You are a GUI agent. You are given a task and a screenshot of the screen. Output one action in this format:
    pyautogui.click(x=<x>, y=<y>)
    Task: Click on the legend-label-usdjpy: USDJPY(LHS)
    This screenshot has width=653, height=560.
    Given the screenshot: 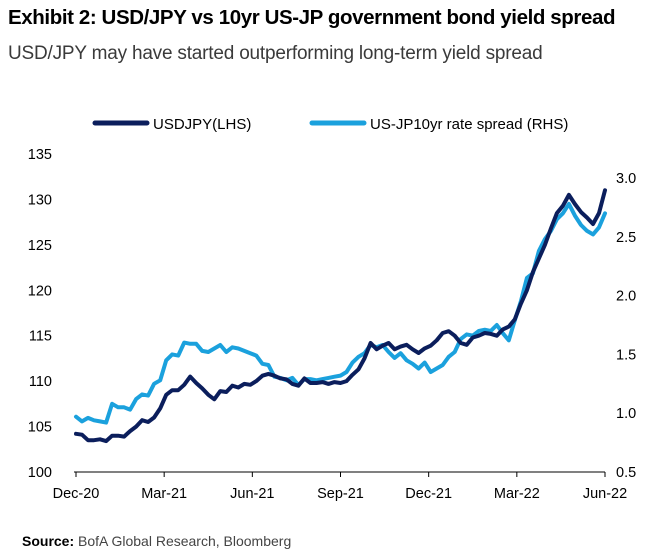 What is the action you would take?
    pyautogui.click(x=202, y=124)
    